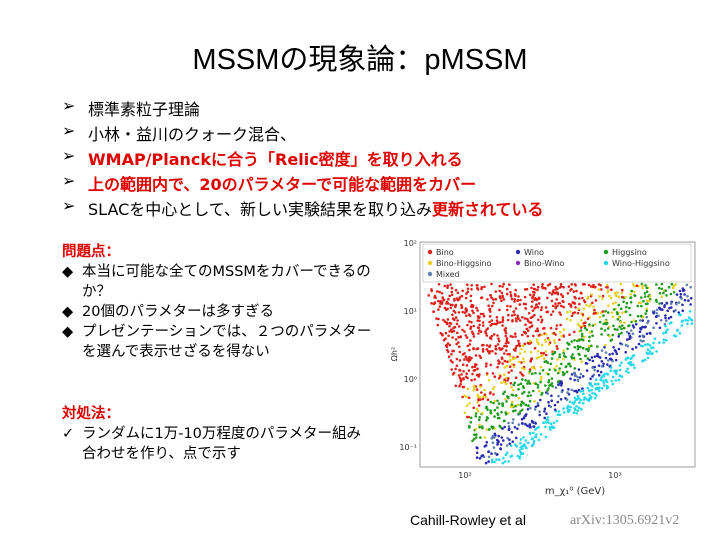 Image resolution: width=720 pixels, height=540 pixels. Describe the element at coordinates (488, 209) in the screenshot. I see `bullet-emphasis: 更新されている` at that location.